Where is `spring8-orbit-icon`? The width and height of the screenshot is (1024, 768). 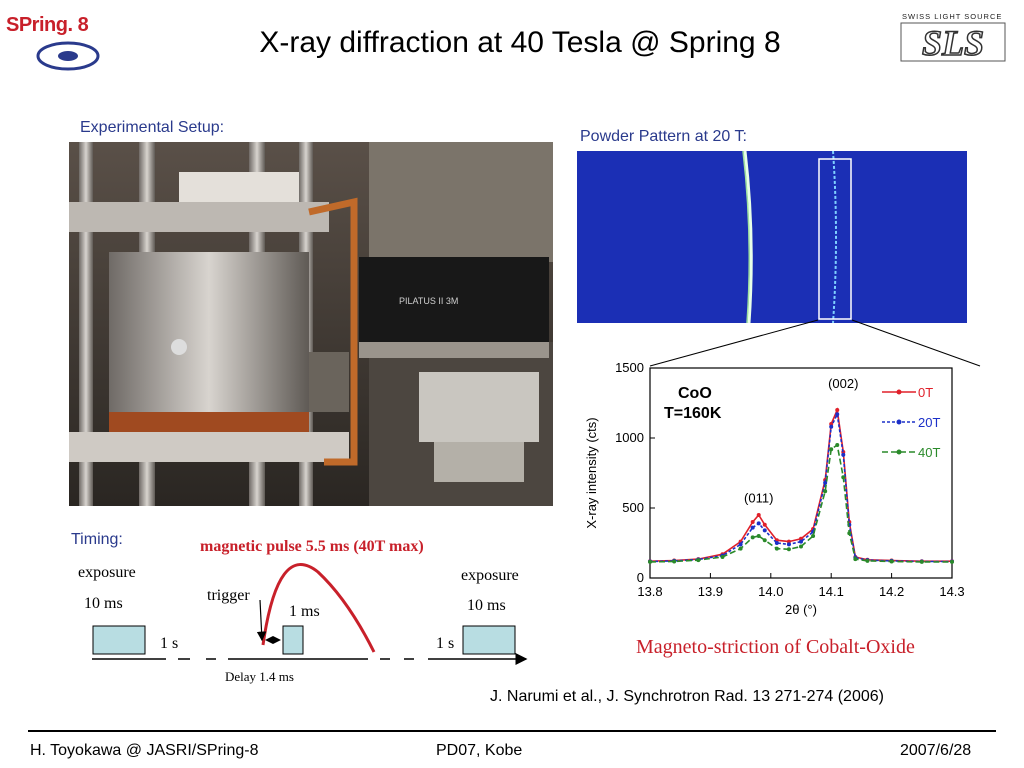 spring8-orbit-icon is located at coordinates (68, 56).